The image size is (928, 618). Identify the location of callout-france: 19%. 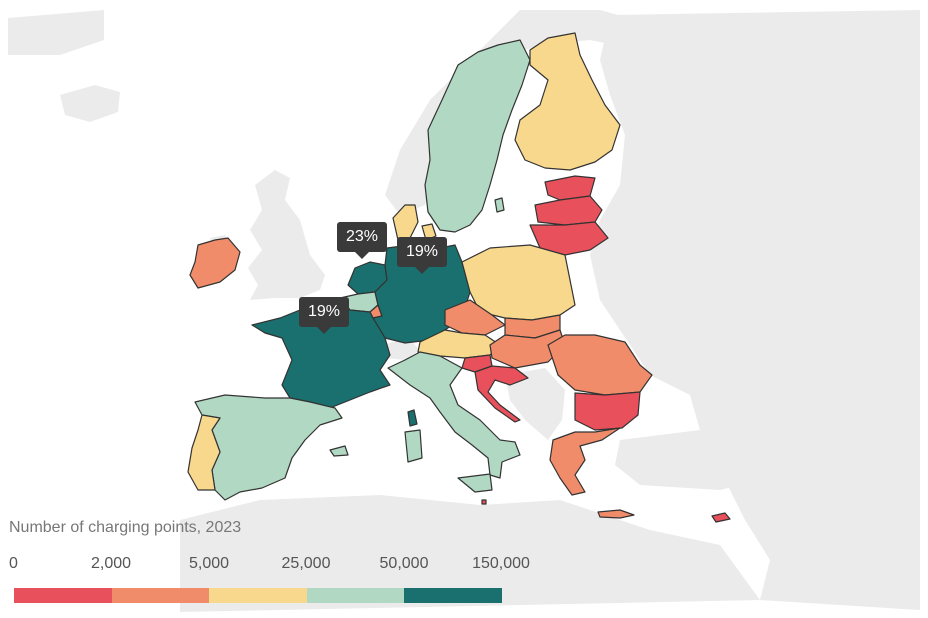
(324, 315).